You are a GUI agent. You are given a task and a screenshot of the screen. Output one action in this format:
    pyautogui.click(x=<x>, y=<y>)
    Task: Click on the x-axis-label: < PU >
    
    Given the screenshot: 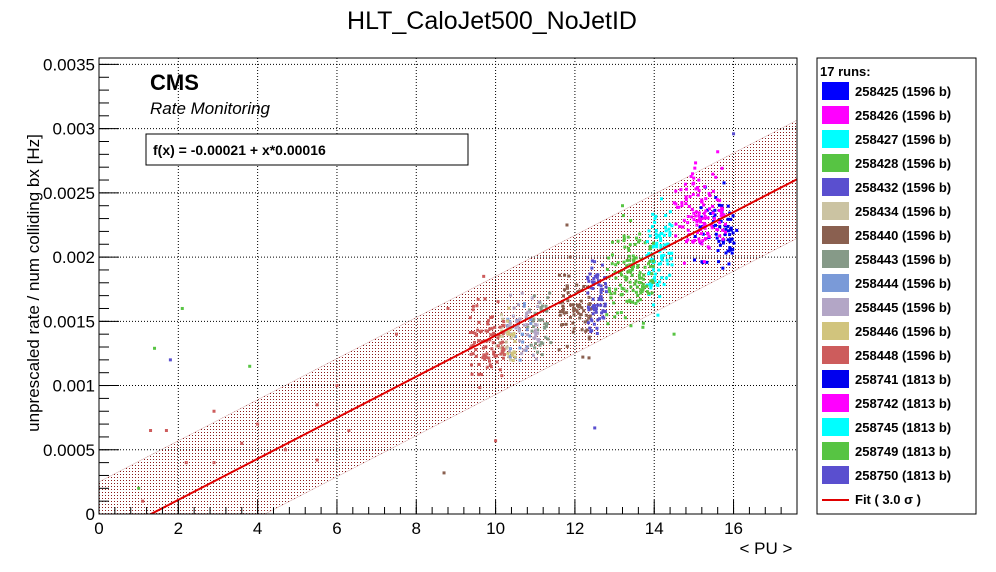 What is the action you would take?
    pyautogui.click(x=766, y=548)
    